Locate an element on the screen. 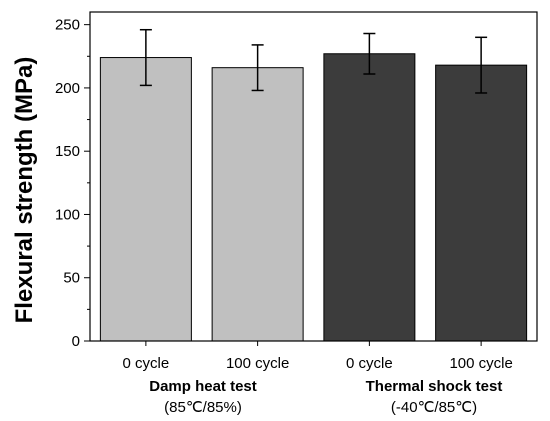  y-axis-label: Flexural strength (MPa) is located at coordinates (24, 190).